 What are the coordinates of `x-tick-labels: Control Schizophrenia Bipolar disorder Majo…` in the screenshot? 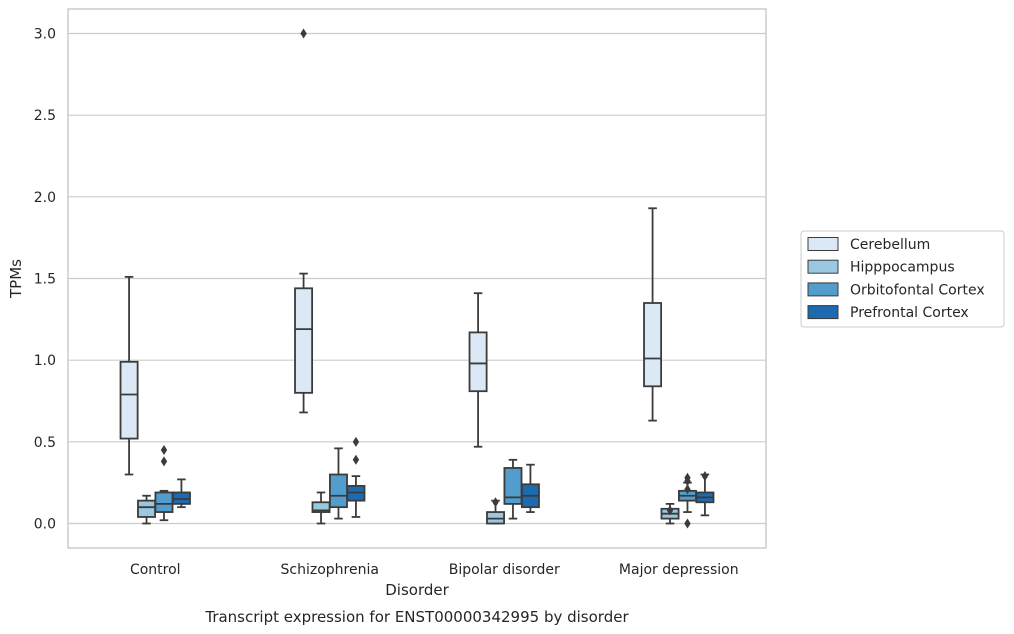 It's located at (434, 570).